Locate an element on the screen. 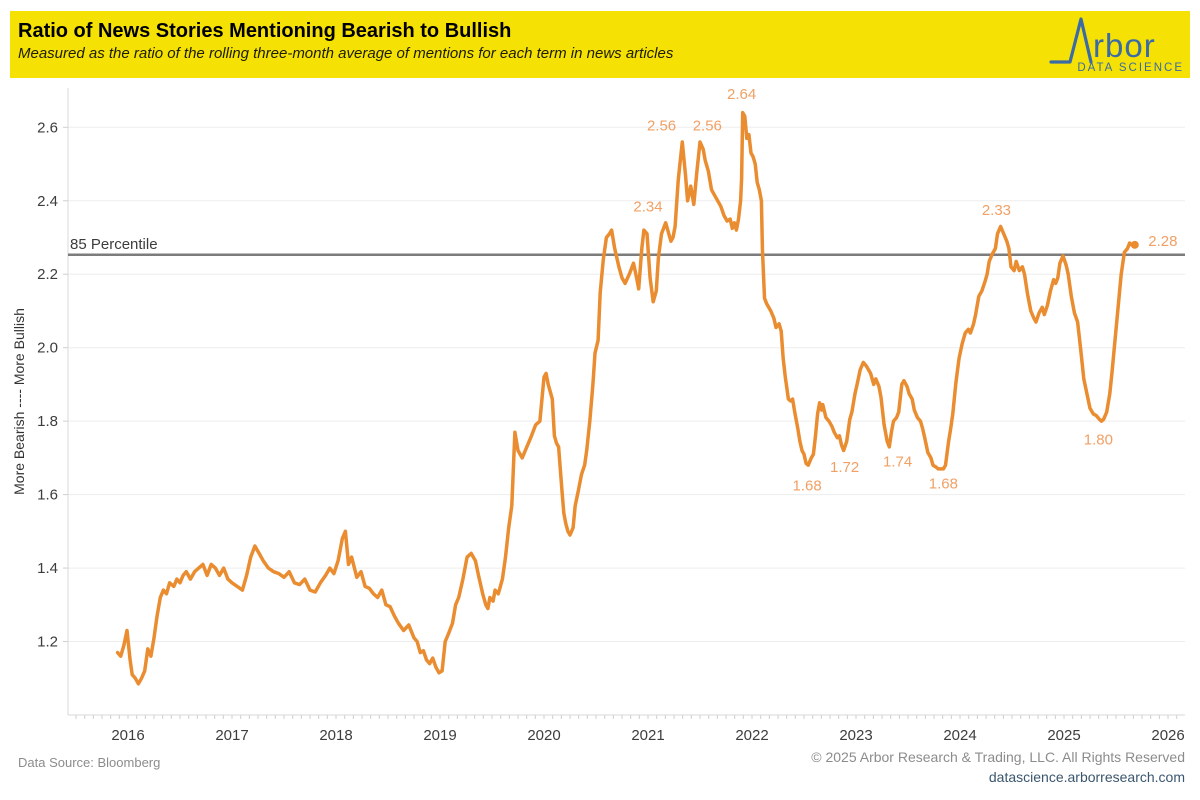  value-annotation: 1.74 is located at coordinates (897, 462).